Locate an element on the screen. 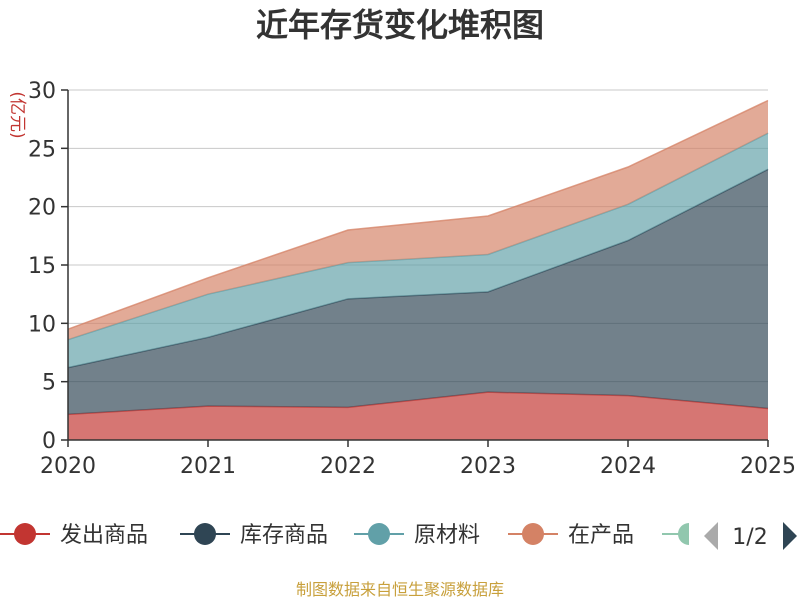 The height and width of the screenshot is (600, 800). y-tick-label-0: 0 is located at coordinates (49, 441).